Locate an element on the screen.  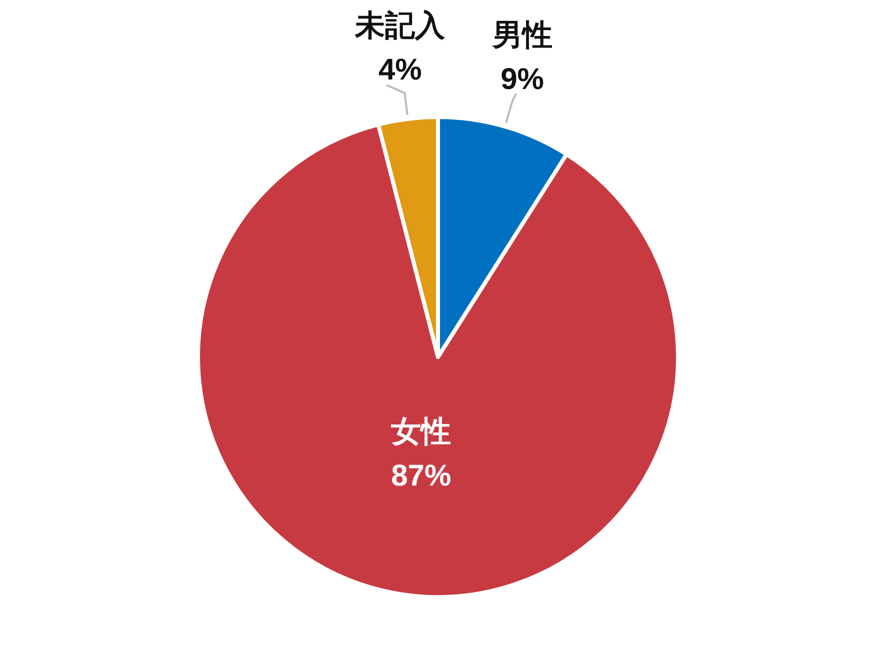
data-label: 9% is located at coordinates (522, 79).